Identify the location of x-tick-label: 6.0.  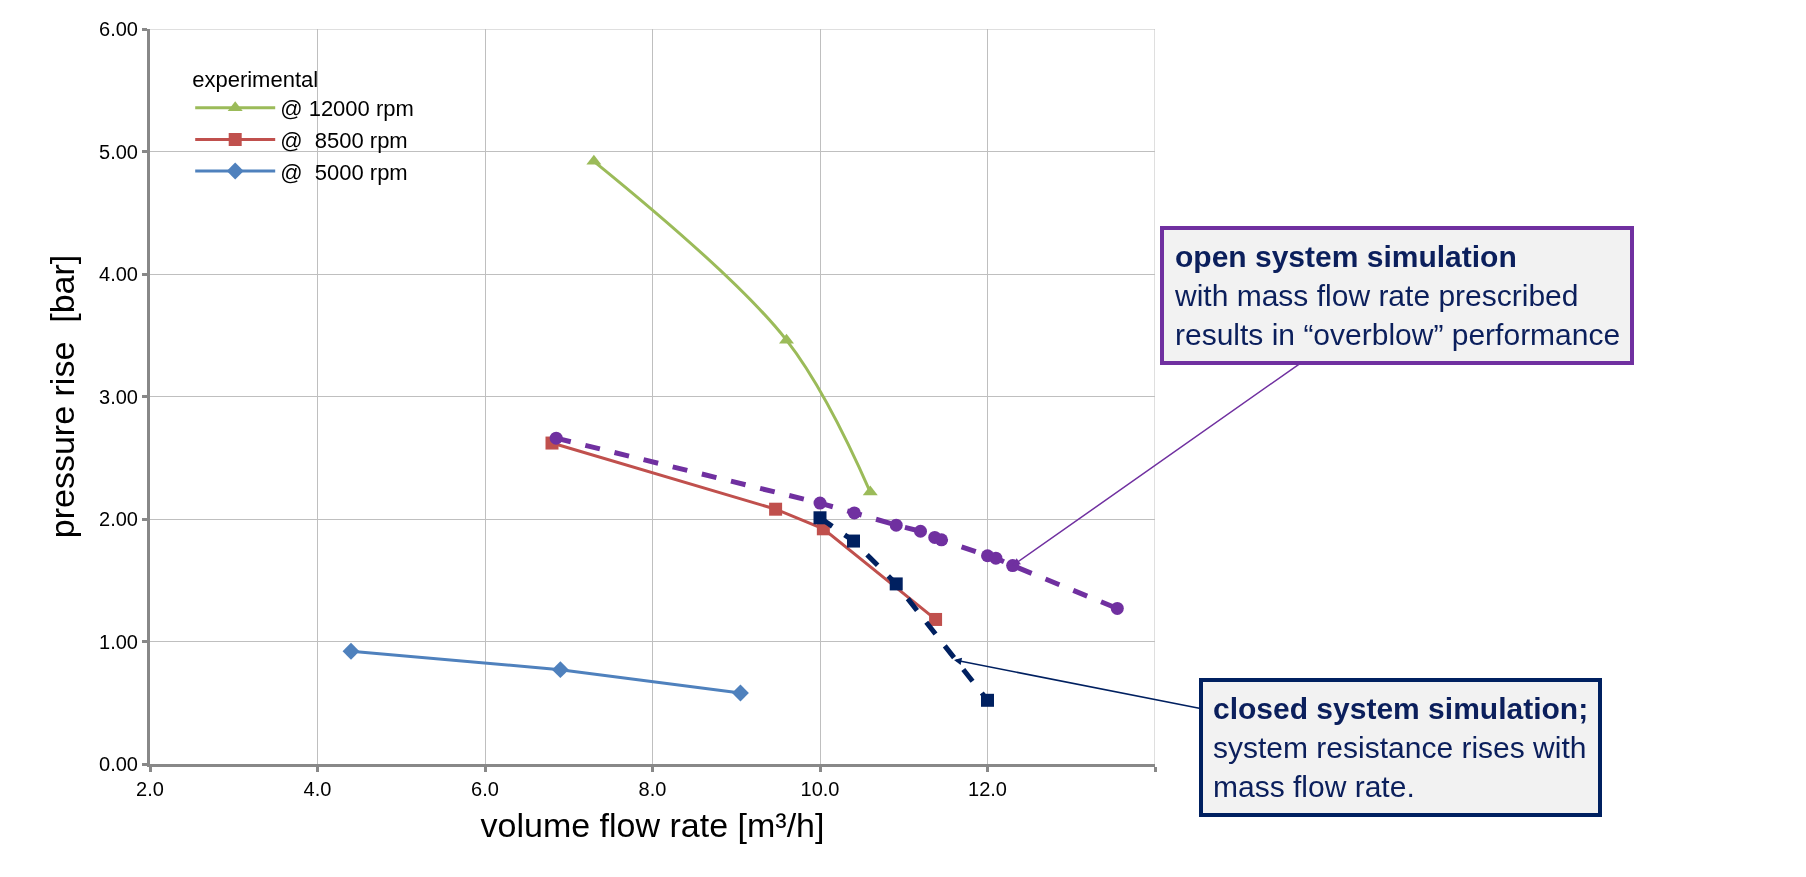
(485, 789).